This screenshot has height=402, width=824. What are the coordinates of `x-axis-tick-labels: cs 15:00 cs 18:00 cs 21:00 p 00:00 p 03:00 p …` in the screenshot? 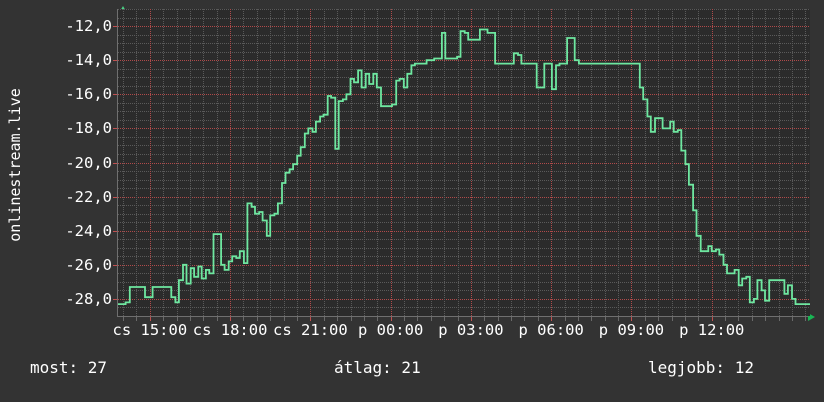 It's located at (412, 332).